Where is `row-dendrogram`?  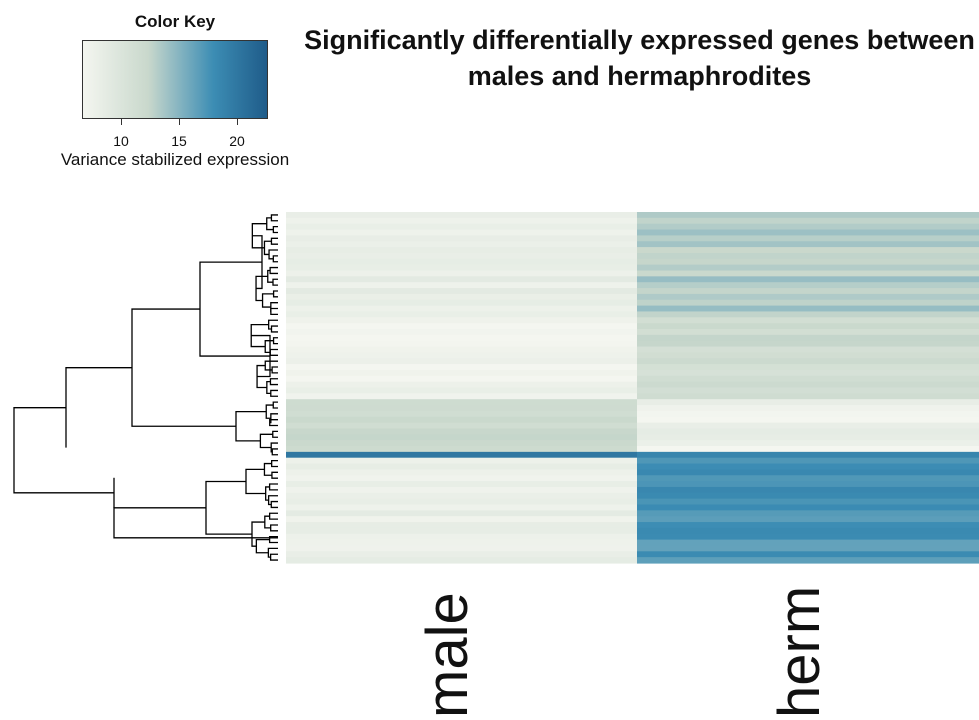
row-dendrogram is located at coordinates (145, 387).